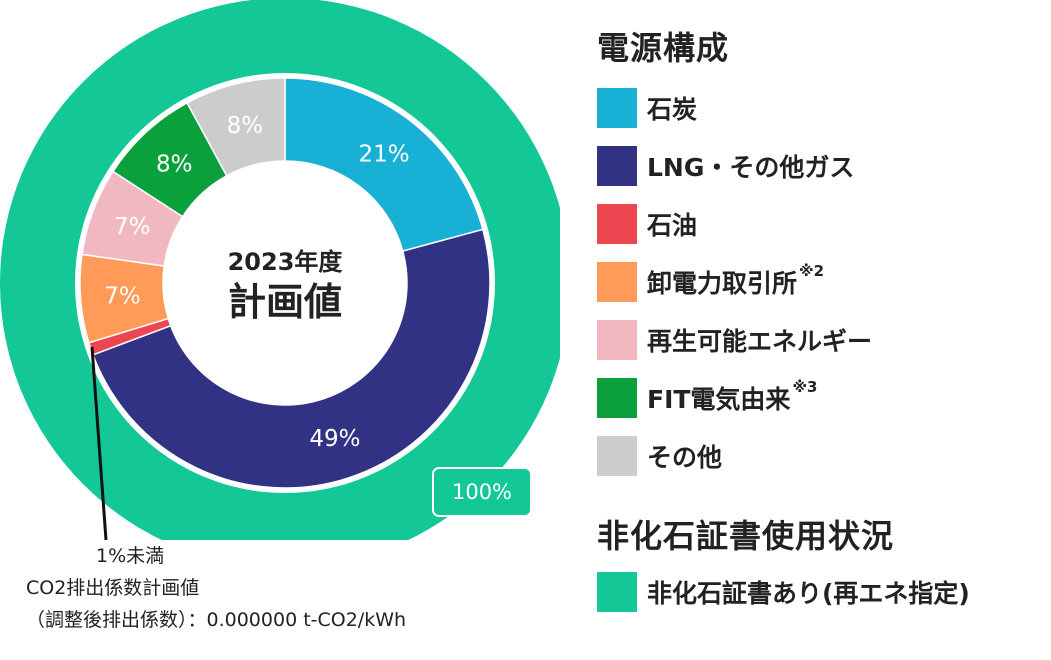 The image size is (1051, 660). I want to click on center-title-year: 2023年度, so click(286, 262).